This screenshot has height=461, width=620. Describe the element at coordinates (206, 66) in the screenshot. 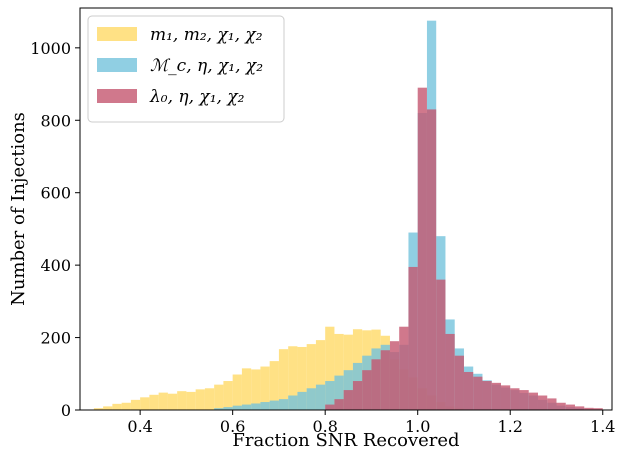

I see `legend-label: ℳ_c, η, χ₁, χ₂` at that location.